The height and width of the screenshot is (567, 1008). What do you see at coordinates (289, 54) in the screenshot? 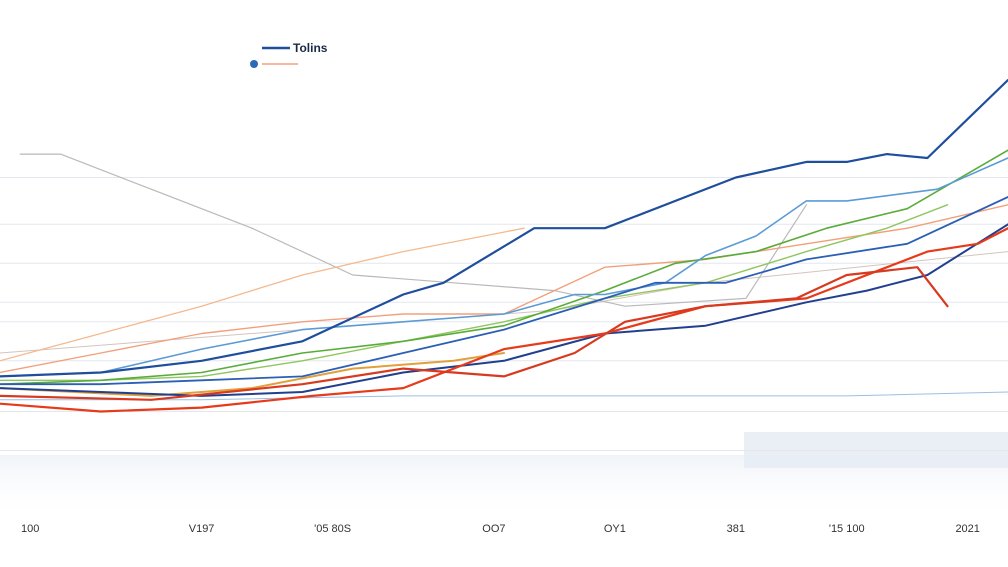
I see `legend: Tolins` at bounding box center [289, 54].